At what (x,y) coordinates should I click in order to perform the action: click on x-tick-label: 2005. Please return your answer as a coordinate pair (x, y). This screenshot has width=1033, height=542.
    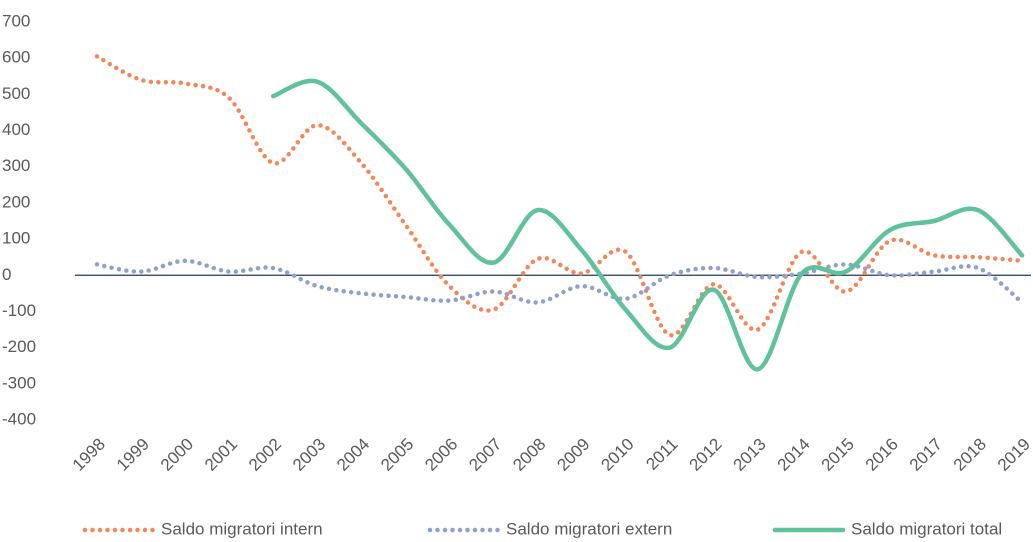
    Looking at the image, I should click on (397, 455).